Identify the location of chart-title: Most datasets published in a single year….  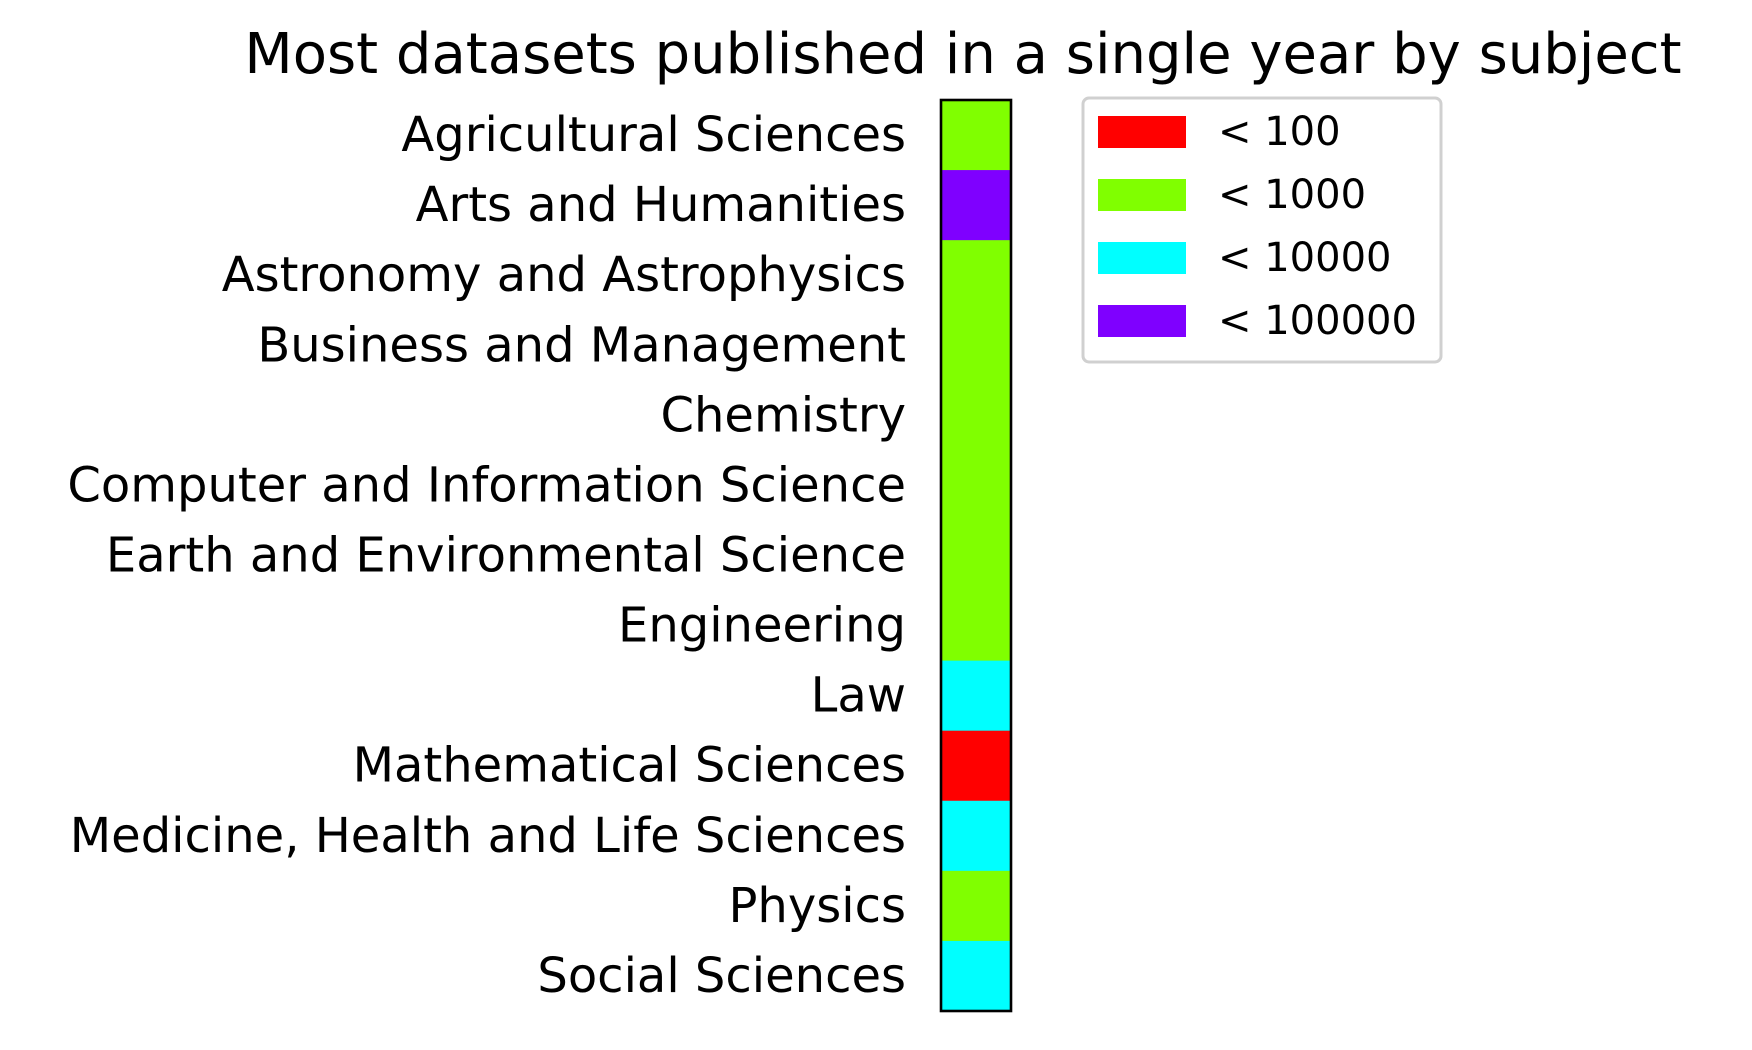
(962, 54).